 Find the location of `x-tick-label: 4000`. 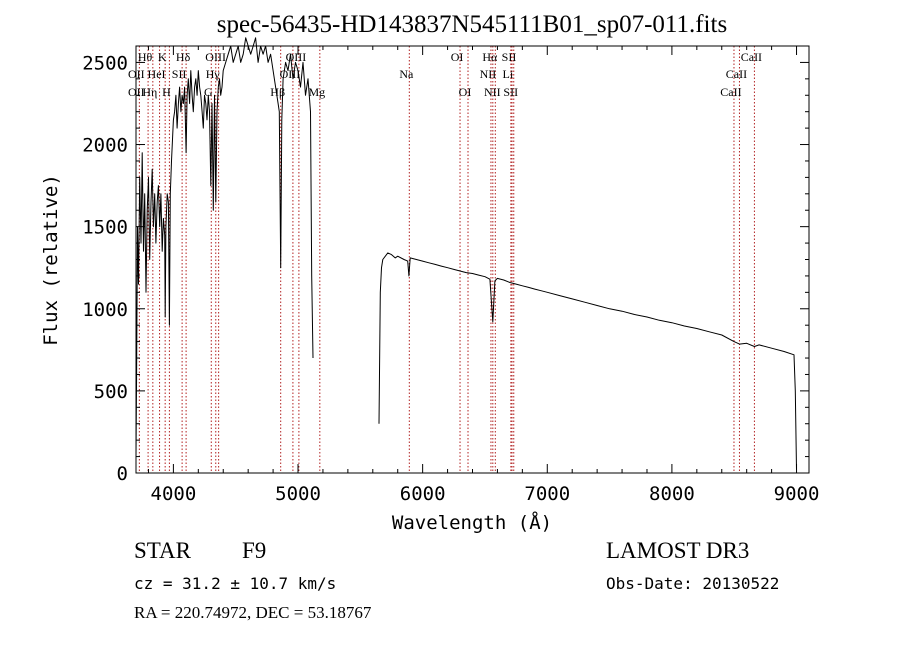

x-tick-label: 4000 is located at coordinates (174, 494).